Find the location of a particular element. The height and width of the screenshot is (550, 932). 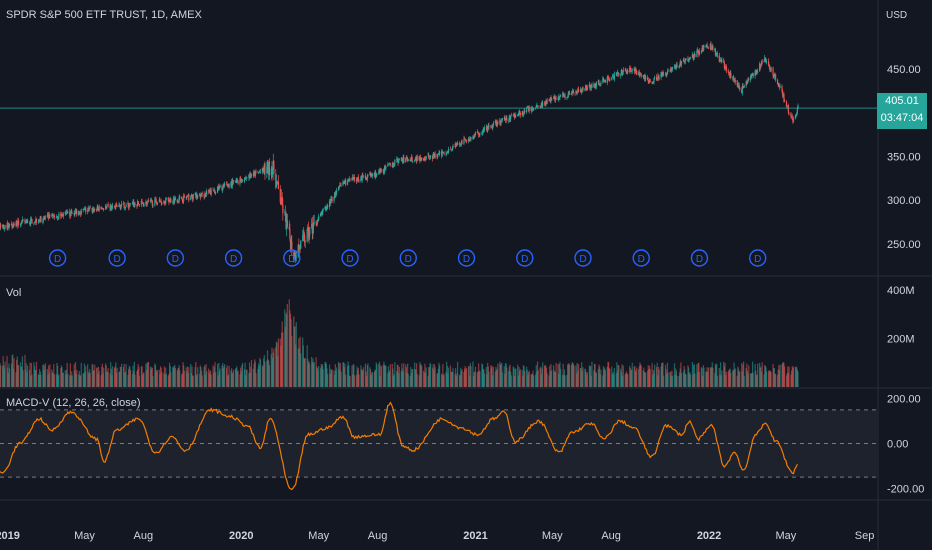

dividend-marker is located at coordinates (699, 258).